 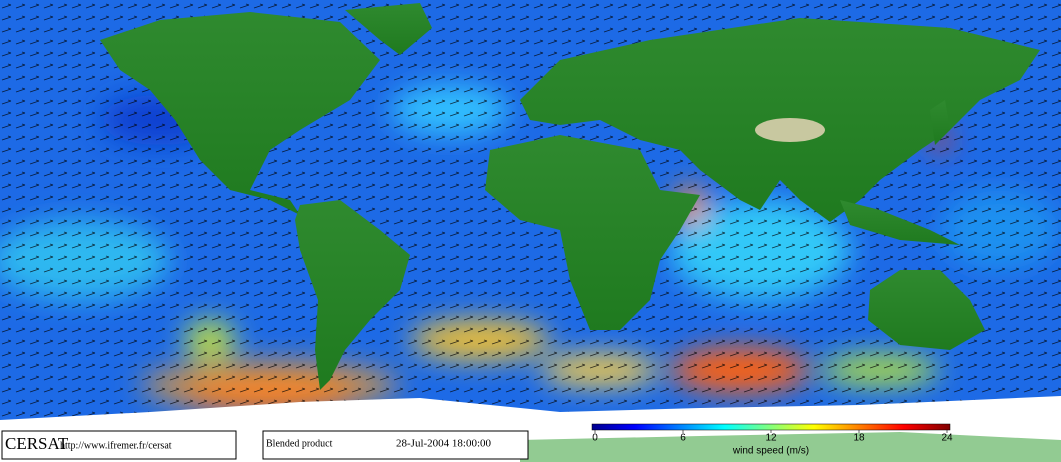 What do you see at coordinates (37, 443) in the screenshot?
I see `logo: CERSAT` at bounding box center [37, 443].